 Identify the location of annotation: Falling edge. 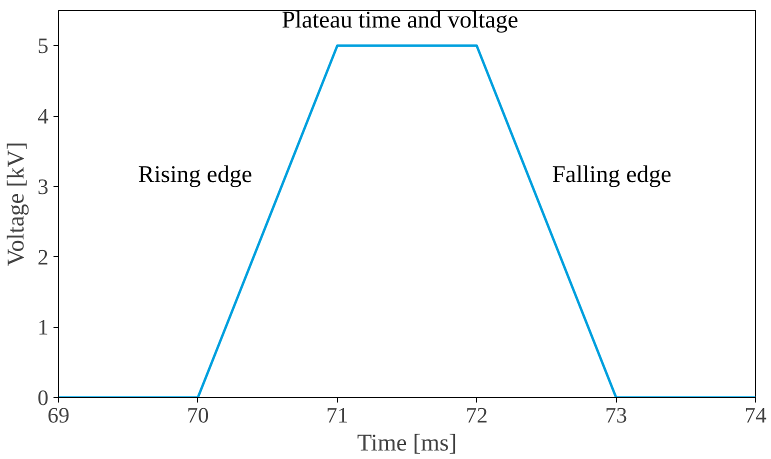
(612, 175).